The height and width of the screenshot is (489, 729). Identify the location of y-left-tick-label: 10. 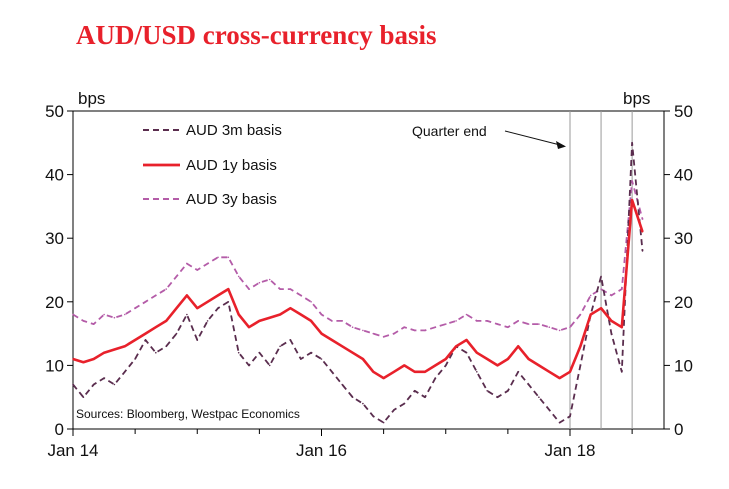
(54, 365).